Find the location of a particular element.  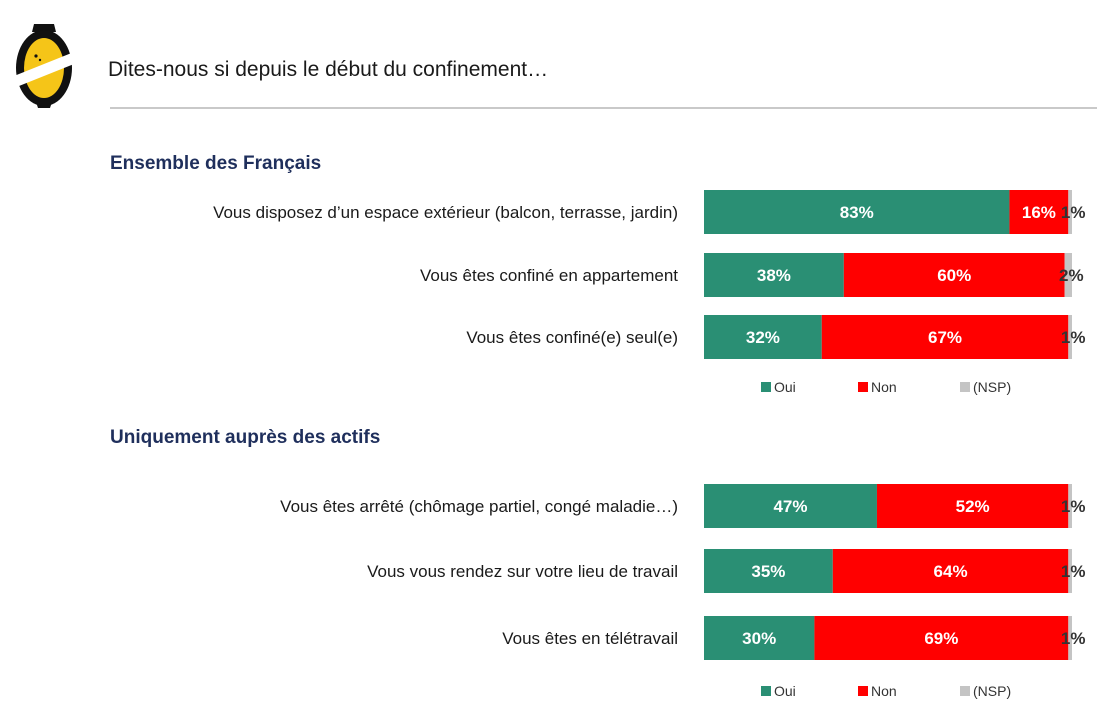

category-label: Vous êtes confiné(e) seul(e) is located at coordinates (572, 337).